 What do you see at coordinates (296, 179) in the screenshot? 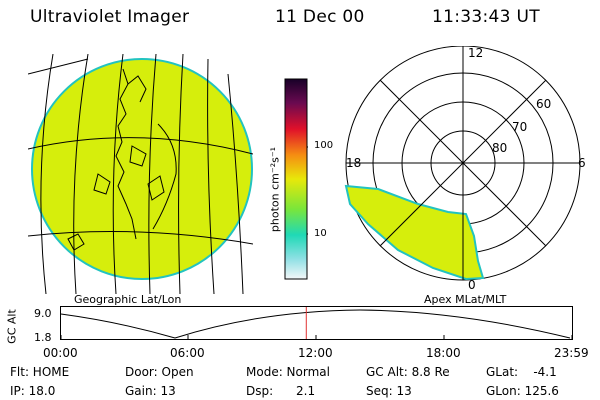
I see `colorbar` at bounding box center [296, 179].